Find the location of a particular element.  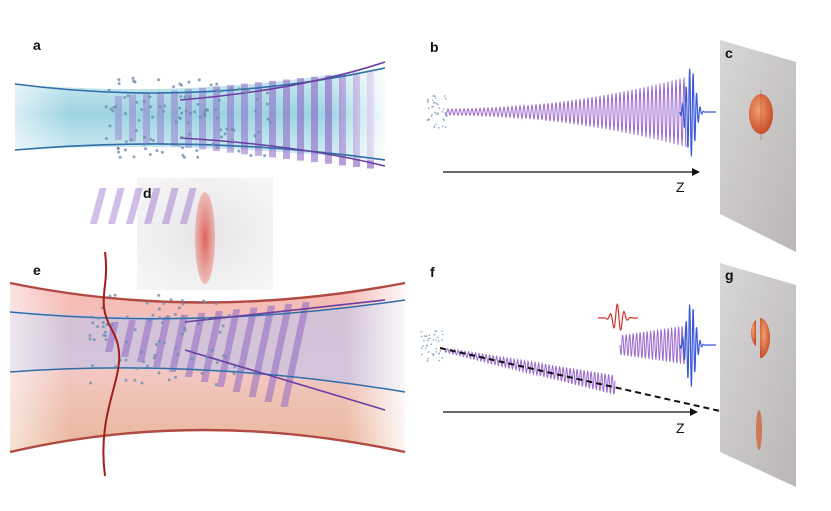

deflected-spot is located at coordinates (759, 430).